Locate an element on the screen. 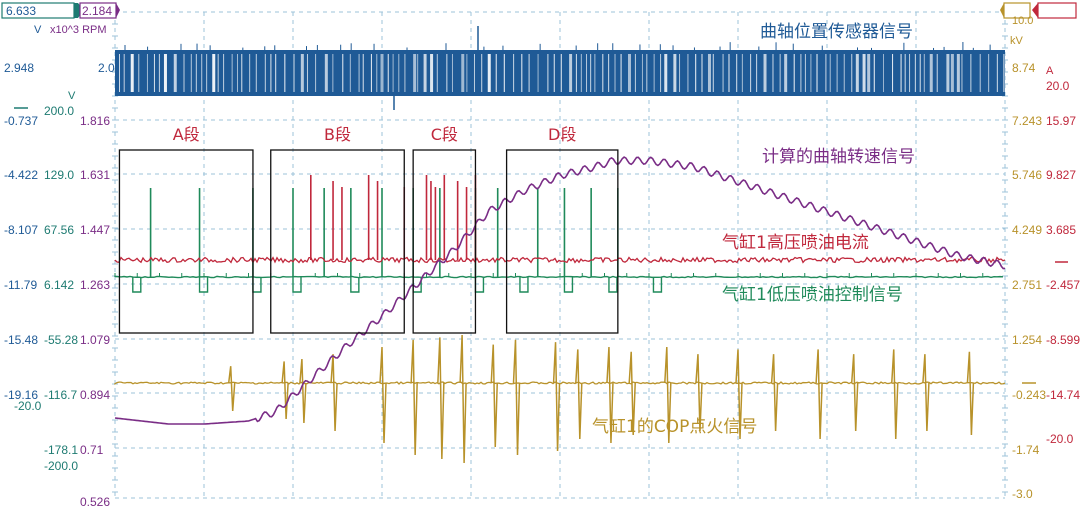 The height and width of the screenshot is (510, 1080). rpm-tick-label: 1.263 is located at coordinates (95, 285).